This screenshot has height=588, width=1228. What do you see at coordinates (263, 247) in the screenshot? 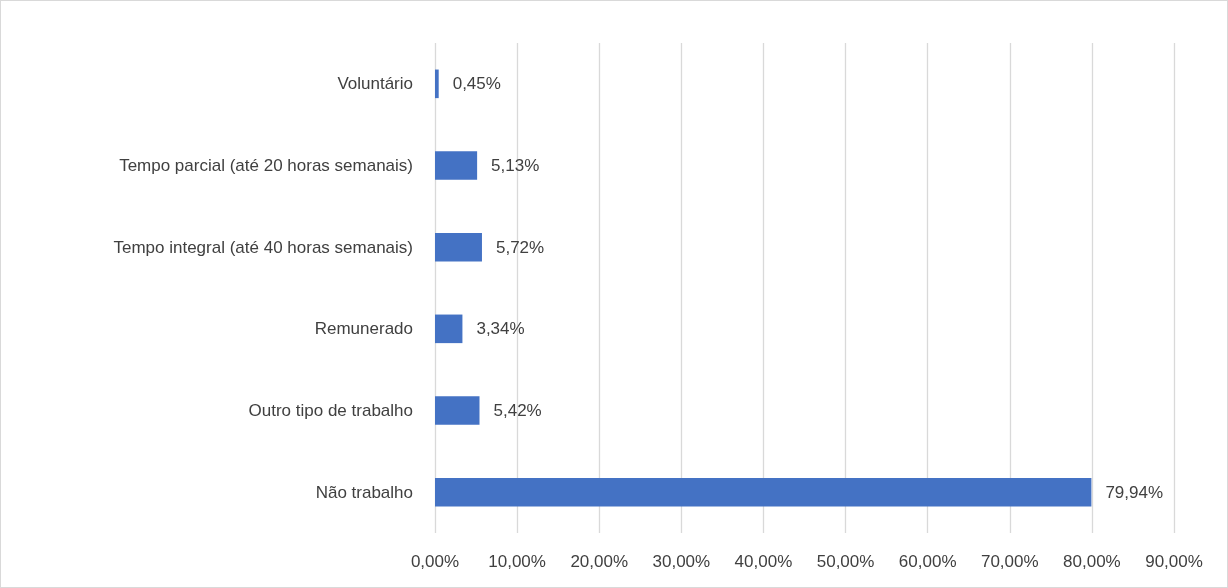
I see `y-tick-label: Tempo integral (até 40 horas semanais)` at bounding box center [263, 247].